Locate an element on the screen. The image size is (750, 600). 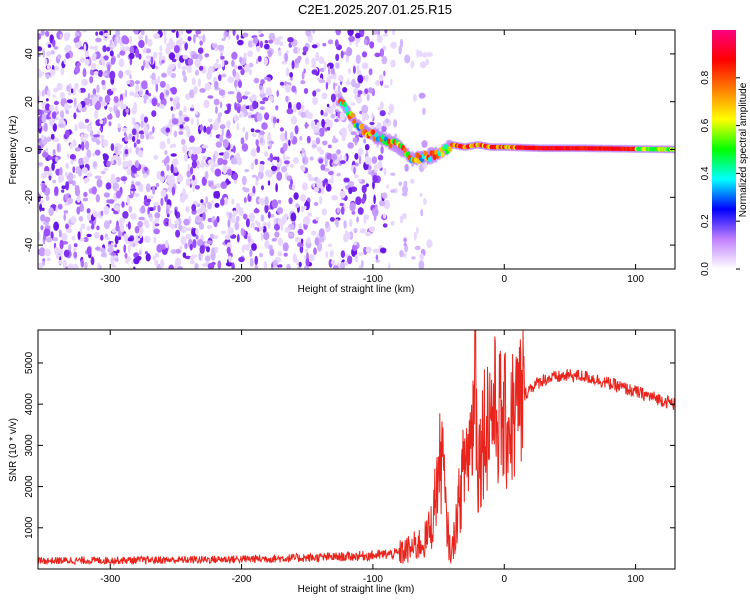
signal-core is located at coordinates (434, 157).